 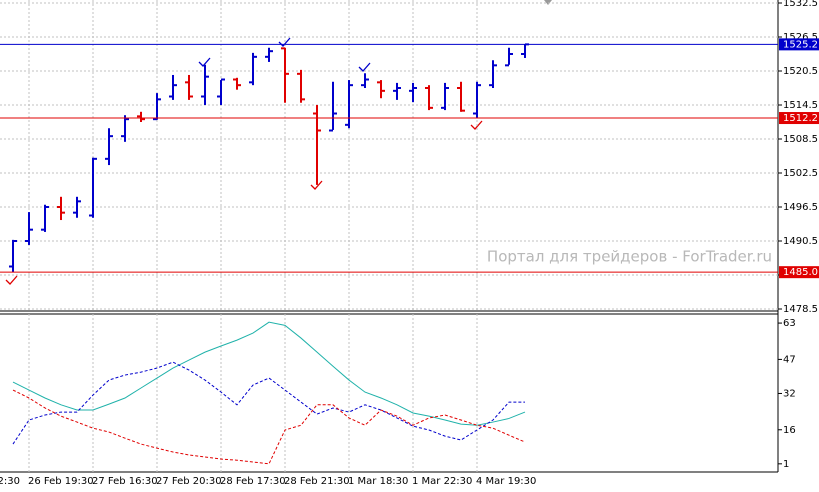 I want to click on y-tick-label: 1496.5, so click(x=800, y=207).